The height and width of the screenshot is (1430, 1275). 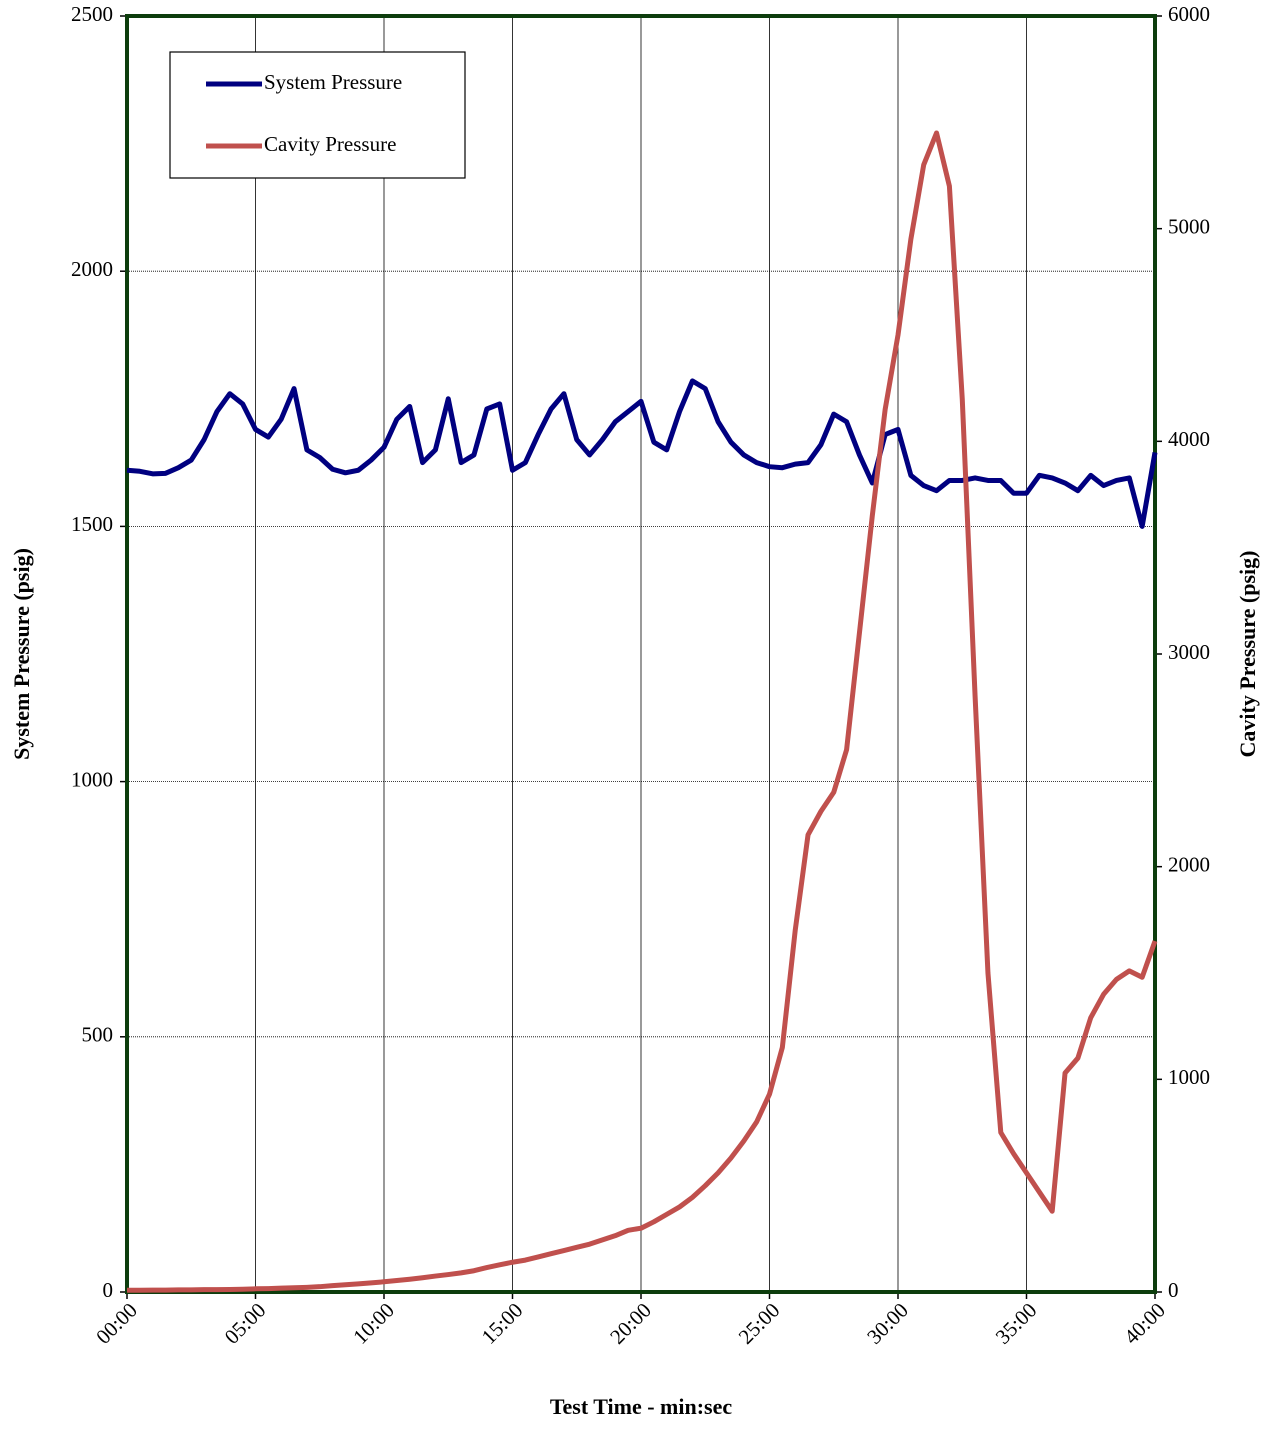 What do you see at coordinates (333, 82) in the screenshot?
I see `legend-label: System Pressure` at bounding box center [333, 82].